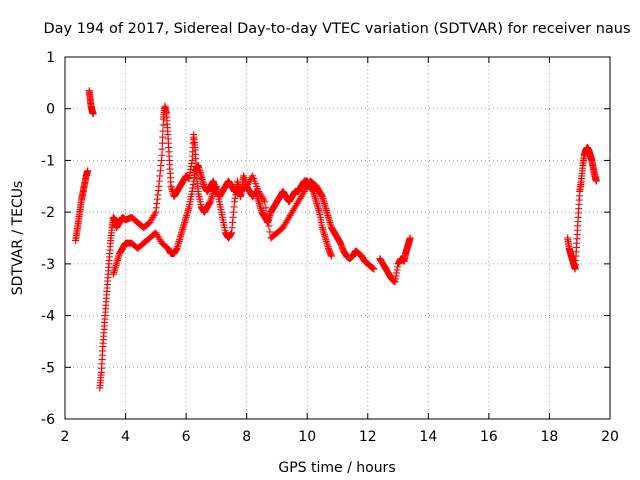 Image resolution: width=640 pixels, height=480 pixels. Describe the element at coordinates (65, 437) in the screenshot. I see `x-tick-label: 2` at that location.